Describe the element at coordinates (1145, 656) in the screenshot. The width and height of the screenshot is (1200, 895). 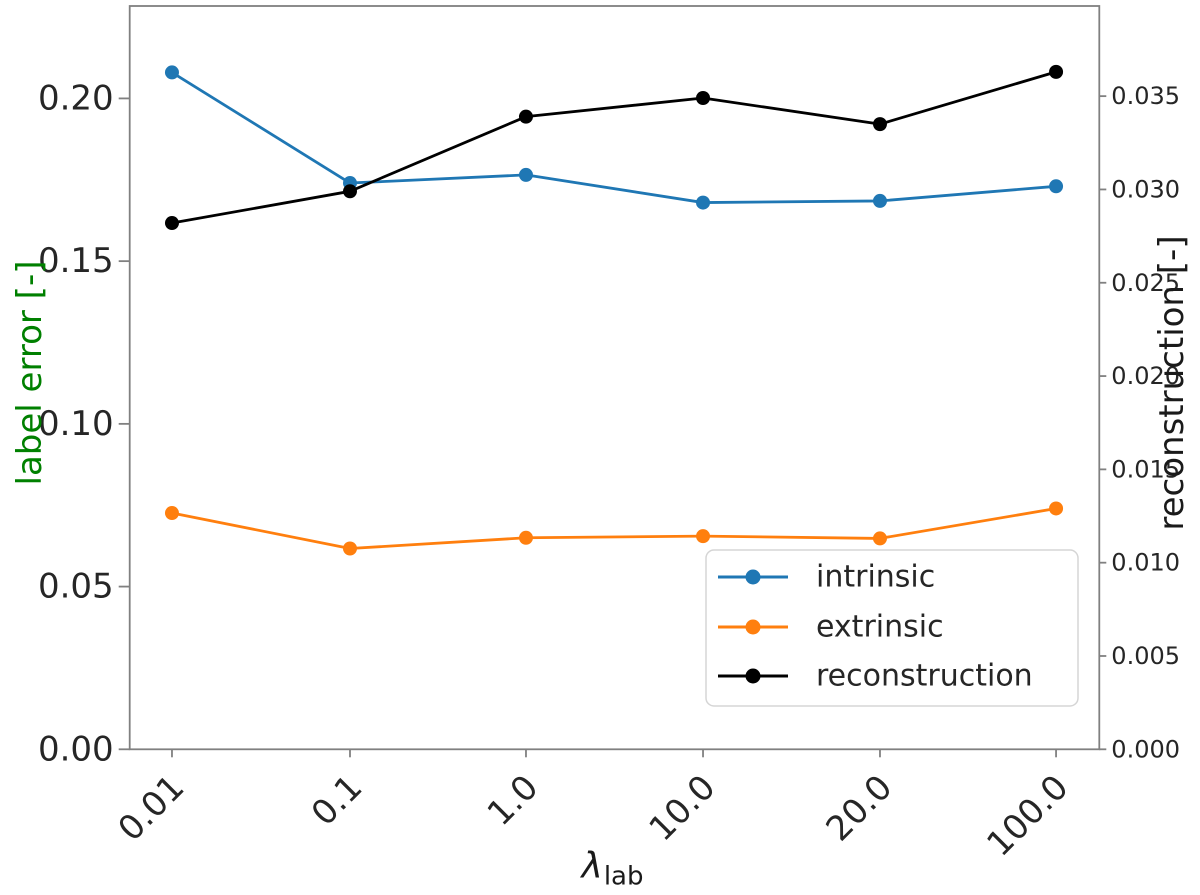
I see `right-tick-label: 0.005` at that location.